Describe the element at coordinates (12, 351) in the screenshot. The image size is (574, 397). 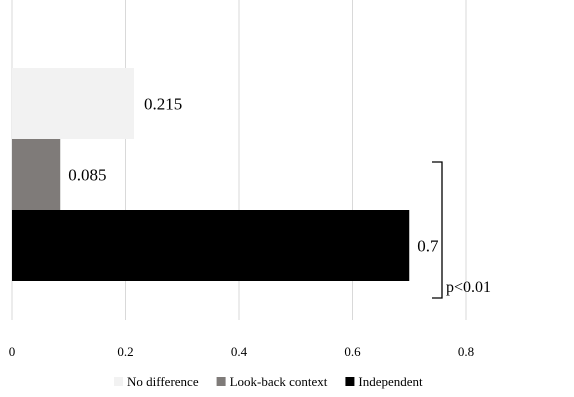
I see `x-tick-label: 0` at that location.